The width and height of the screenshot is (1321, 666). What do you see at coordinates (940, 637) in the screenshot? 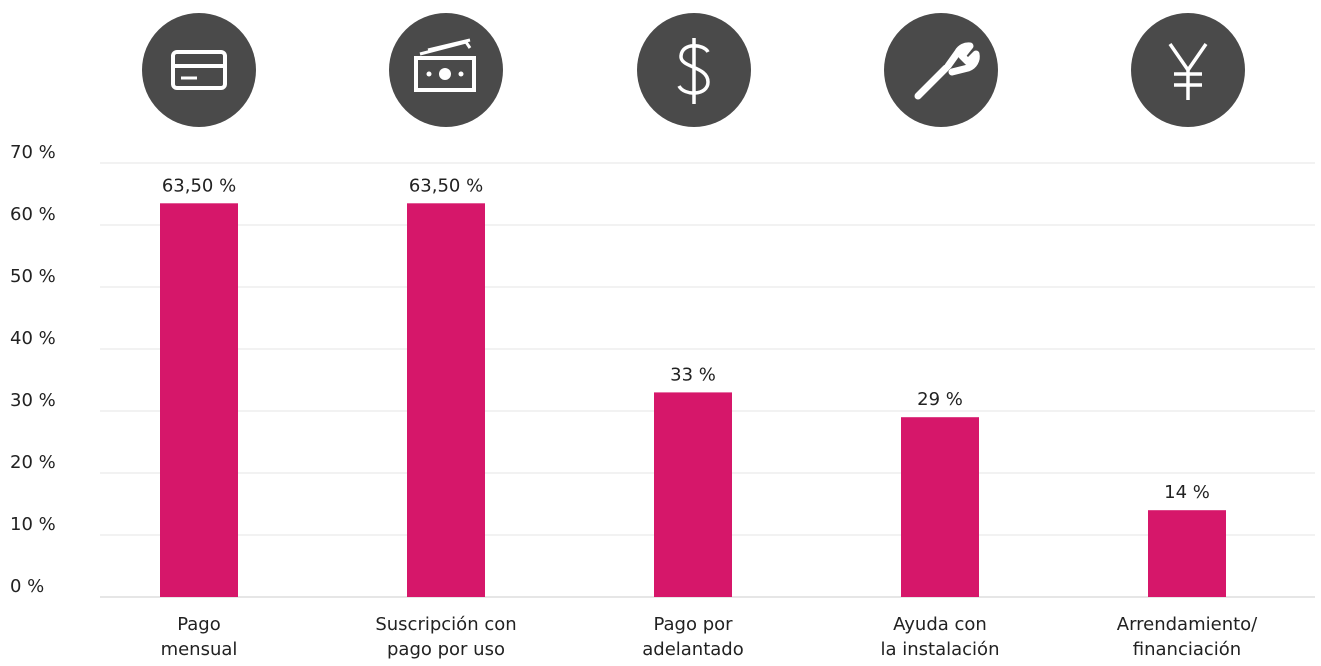
I see `x-tick-label: Ayuda con la instalación` at bounding box center [940, 637].